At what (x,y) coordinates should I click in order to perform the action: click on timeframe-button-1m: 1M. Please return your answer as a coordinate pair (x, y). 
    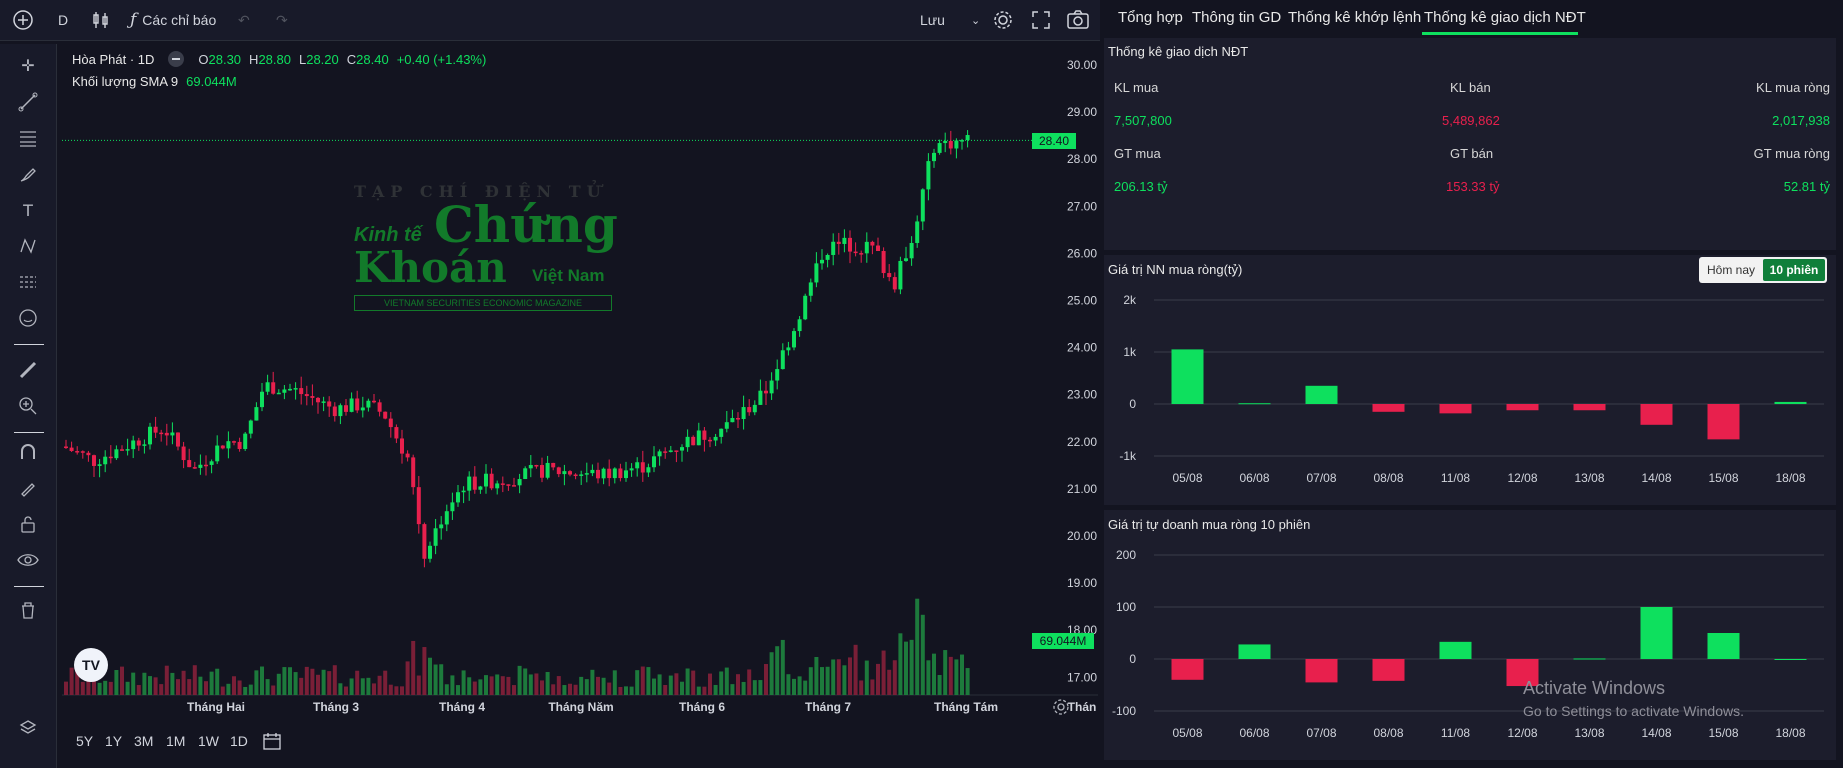
    Looking at the image, I should click on (176, 741).